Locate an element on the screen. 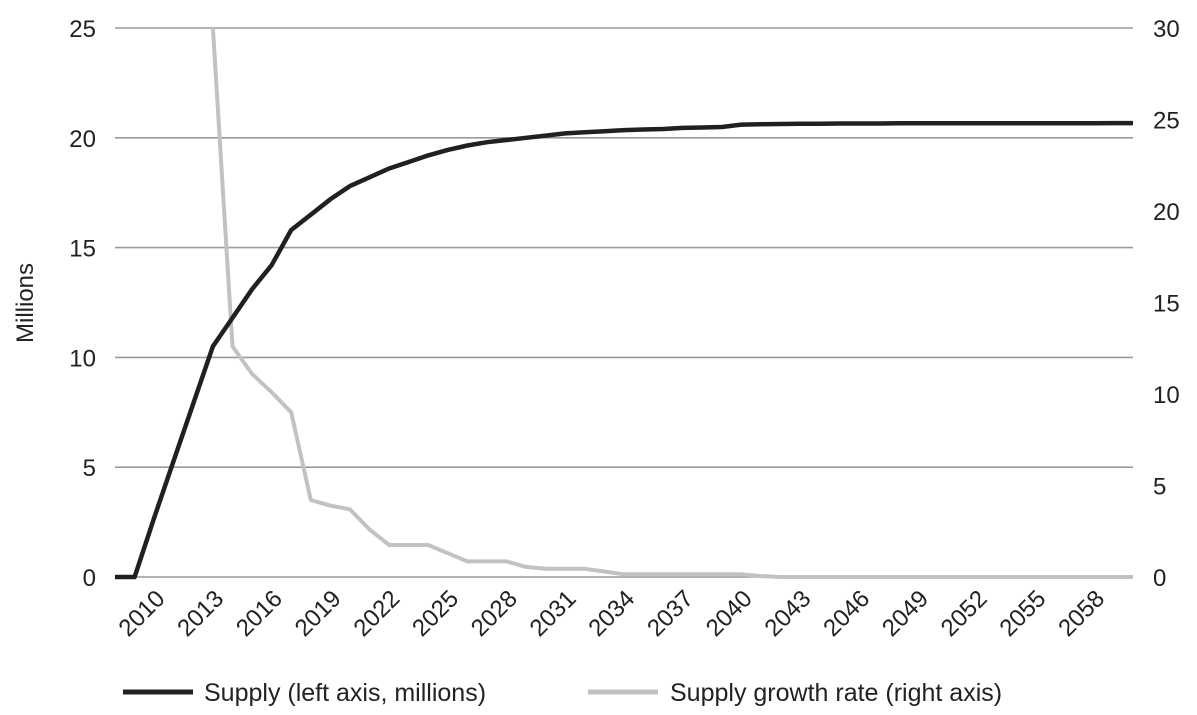 This screenshot has height=715, width=1197. left-tick-label: 5 is located at coordinates (89, 468).